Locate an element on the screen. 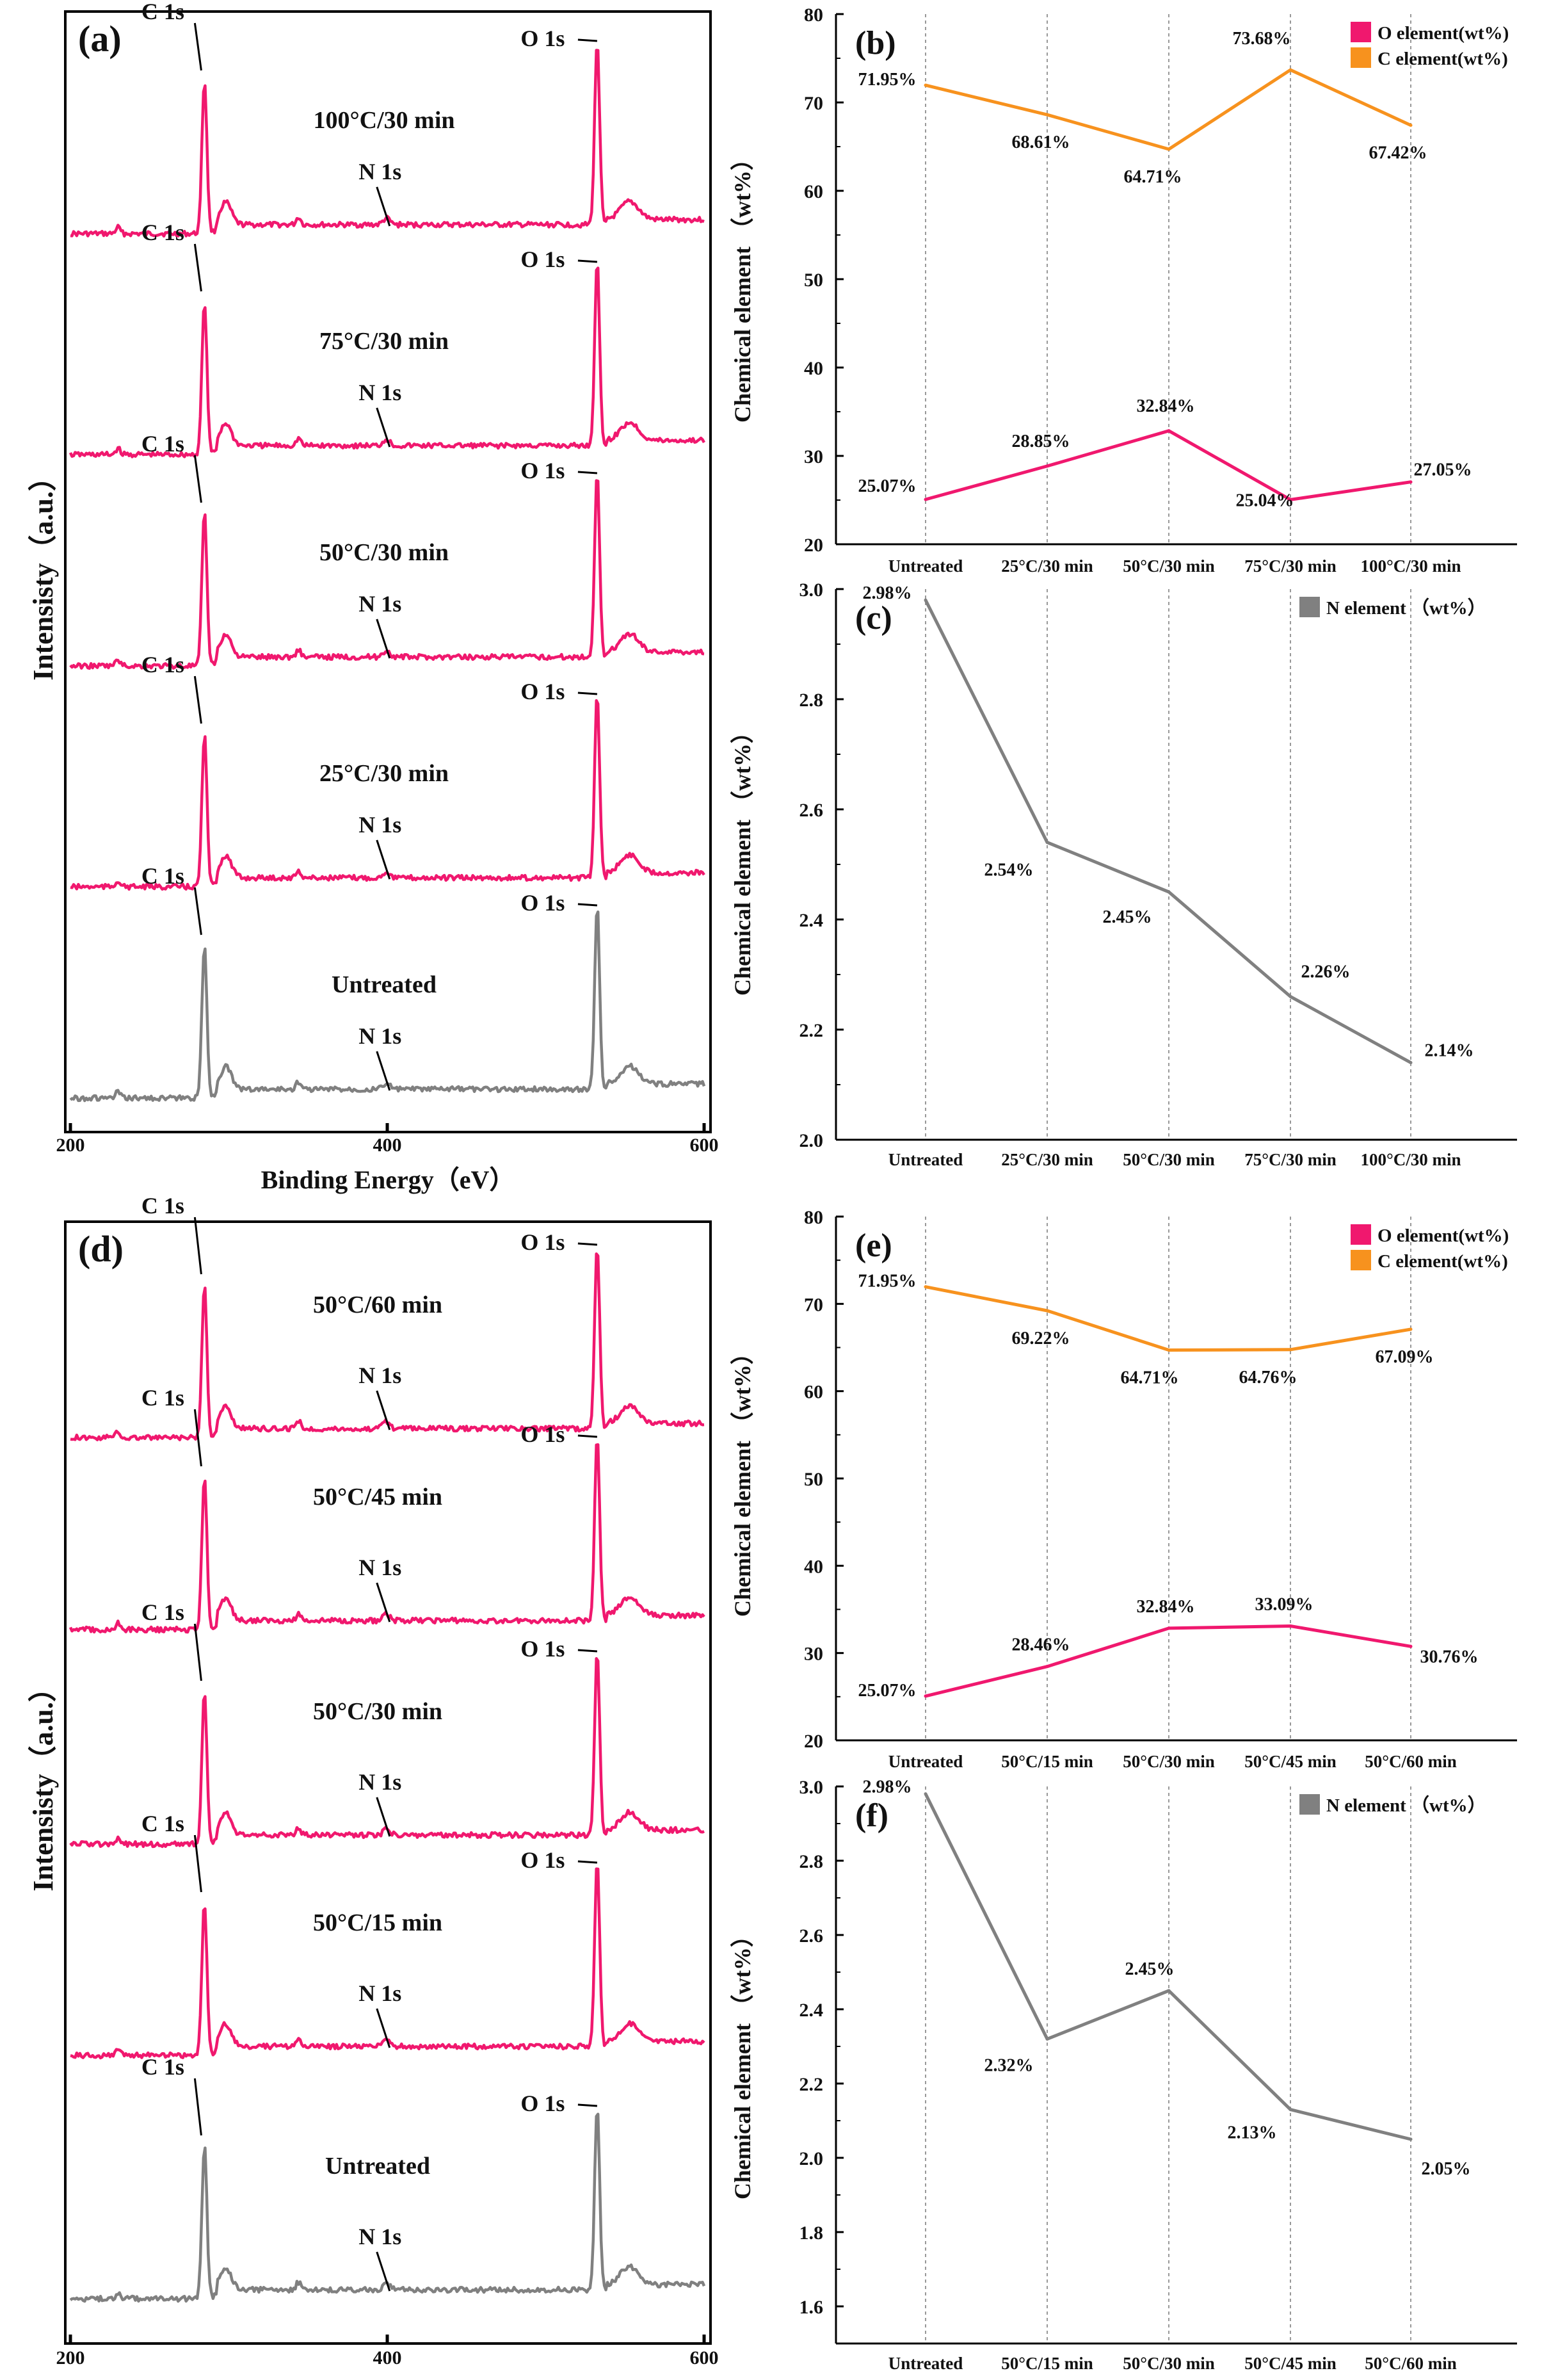 This screenshot has height=2380, width=1558. data-label-c-0-3: 2.26% is located at coordinates (1326, 972).